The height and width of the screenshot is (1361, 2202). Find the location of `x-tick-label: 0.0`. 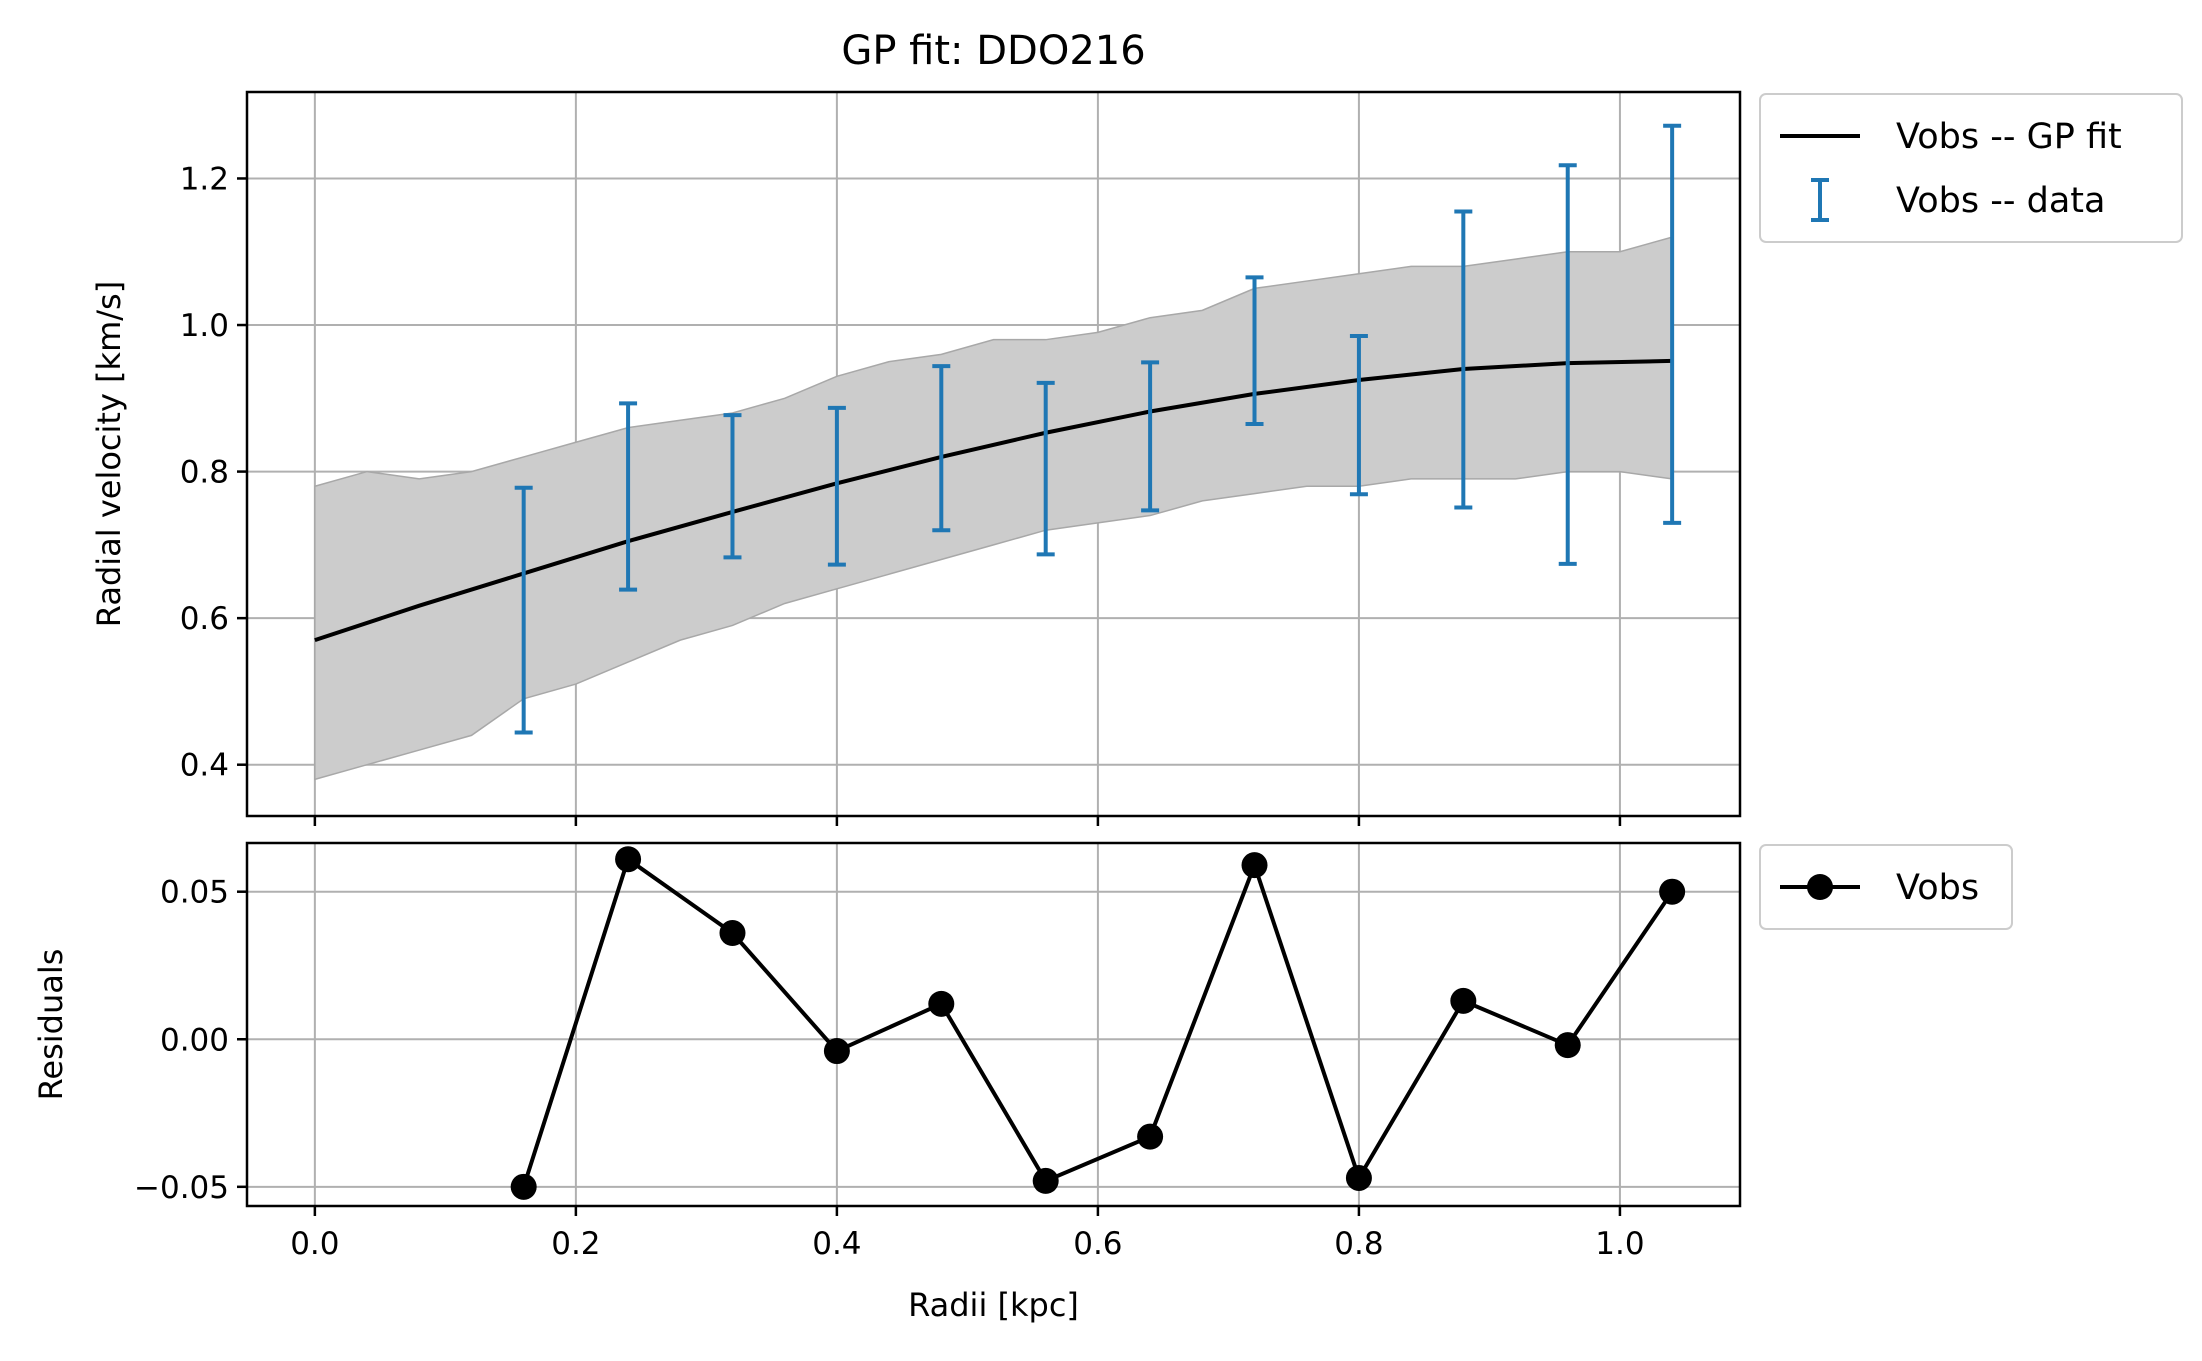

x-tick-label: 0.0 is located at coordinates (314, 1244).